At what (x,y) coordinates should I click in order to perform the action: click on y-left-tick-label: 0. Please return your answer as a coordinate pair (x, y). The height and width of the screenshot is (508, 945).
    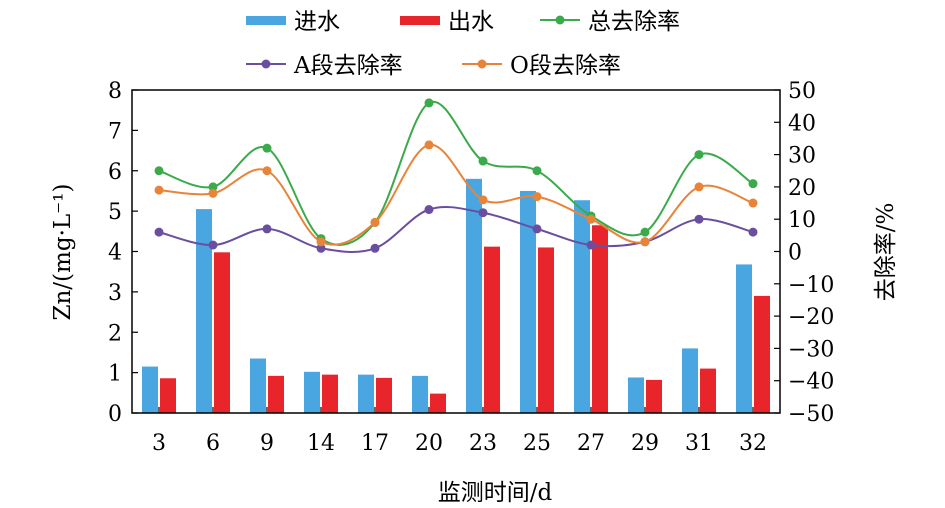
    Looking at the image, I should click on (115, 414).